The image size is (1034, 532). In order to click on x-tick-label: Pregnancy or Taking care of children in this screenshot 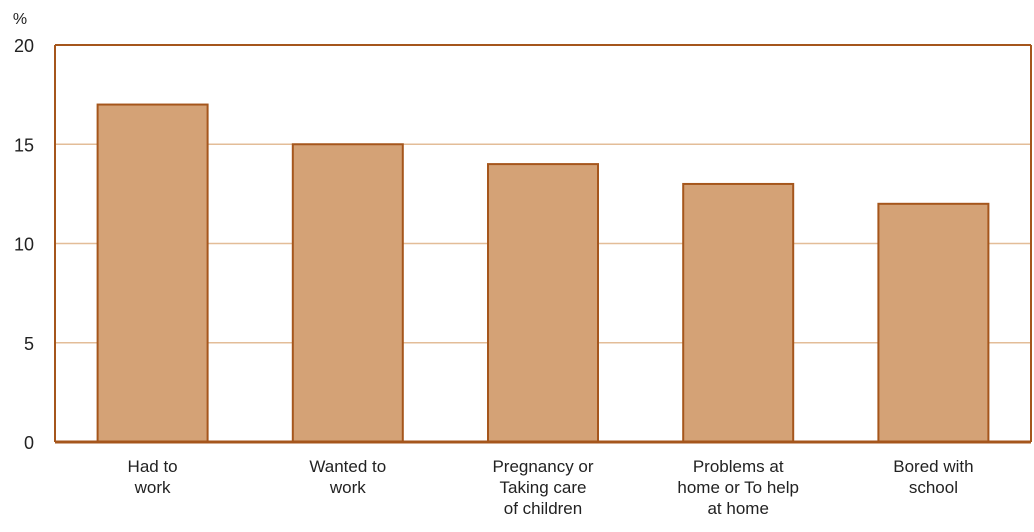, I will do `click(542, 487)`.